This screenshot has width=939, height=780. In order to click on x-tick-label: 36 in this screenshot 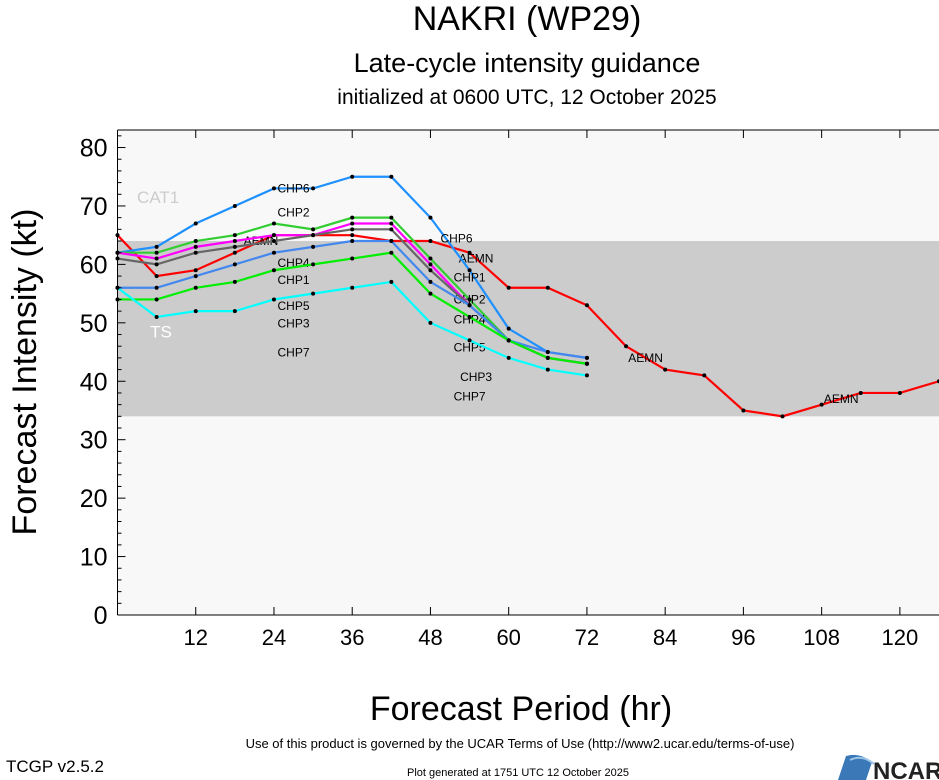, I will do `click(352, 637)`.